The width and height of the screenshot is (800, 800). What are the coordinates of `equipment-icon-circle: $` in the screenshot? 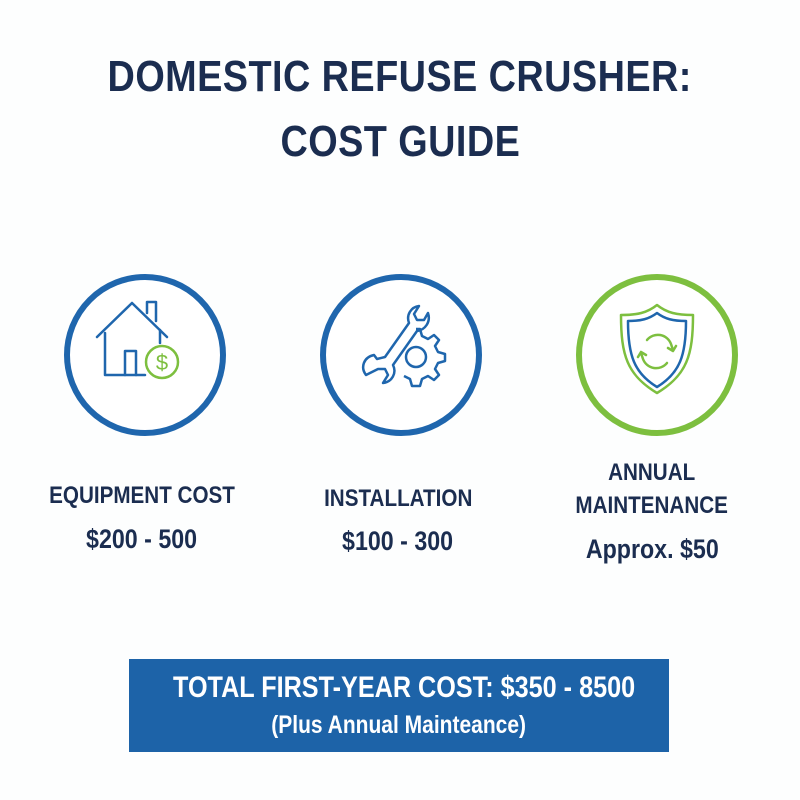 It's located at (145, 355).